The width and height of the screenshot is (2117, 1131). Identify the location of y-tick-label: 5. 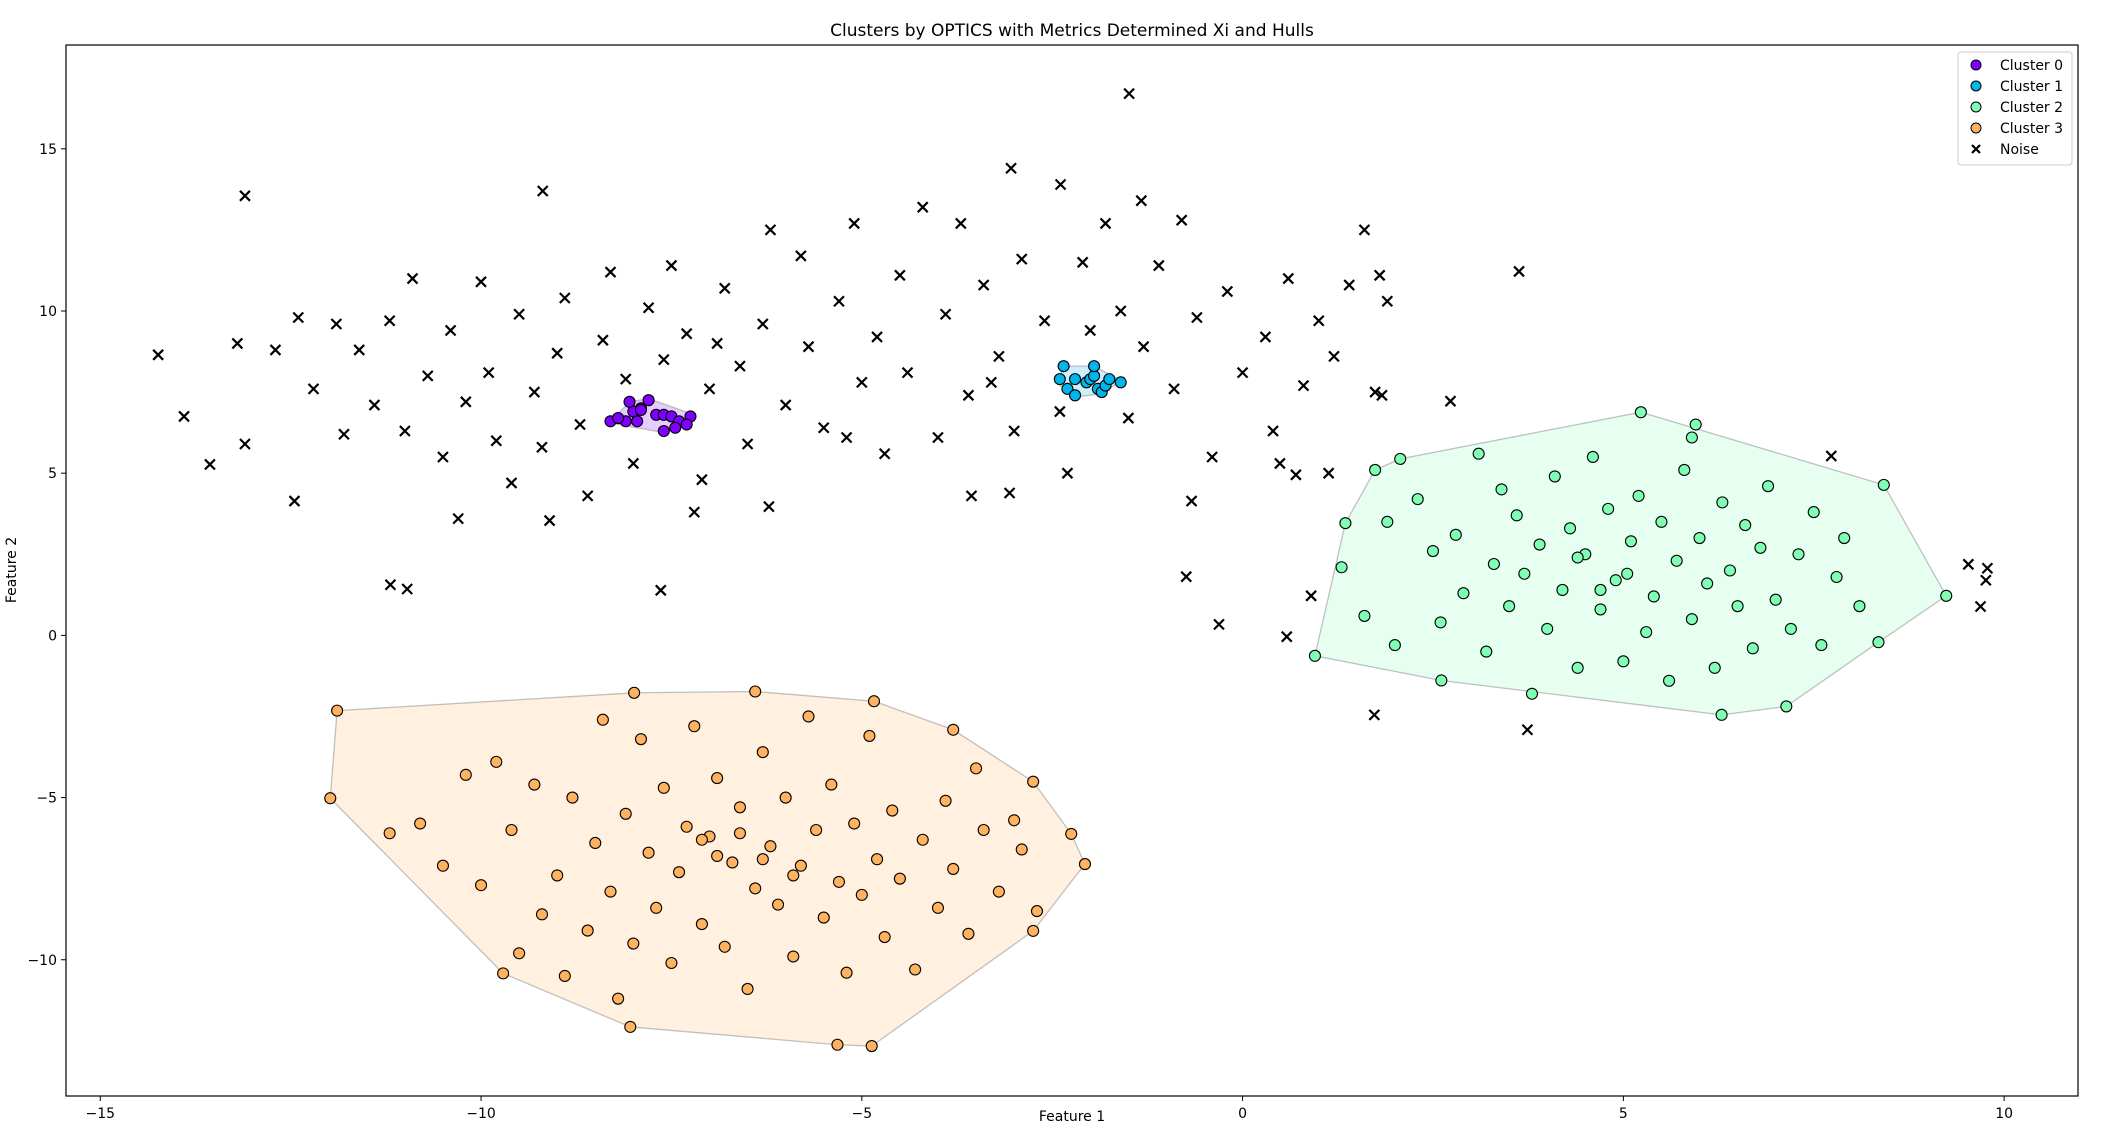
(52, 474).